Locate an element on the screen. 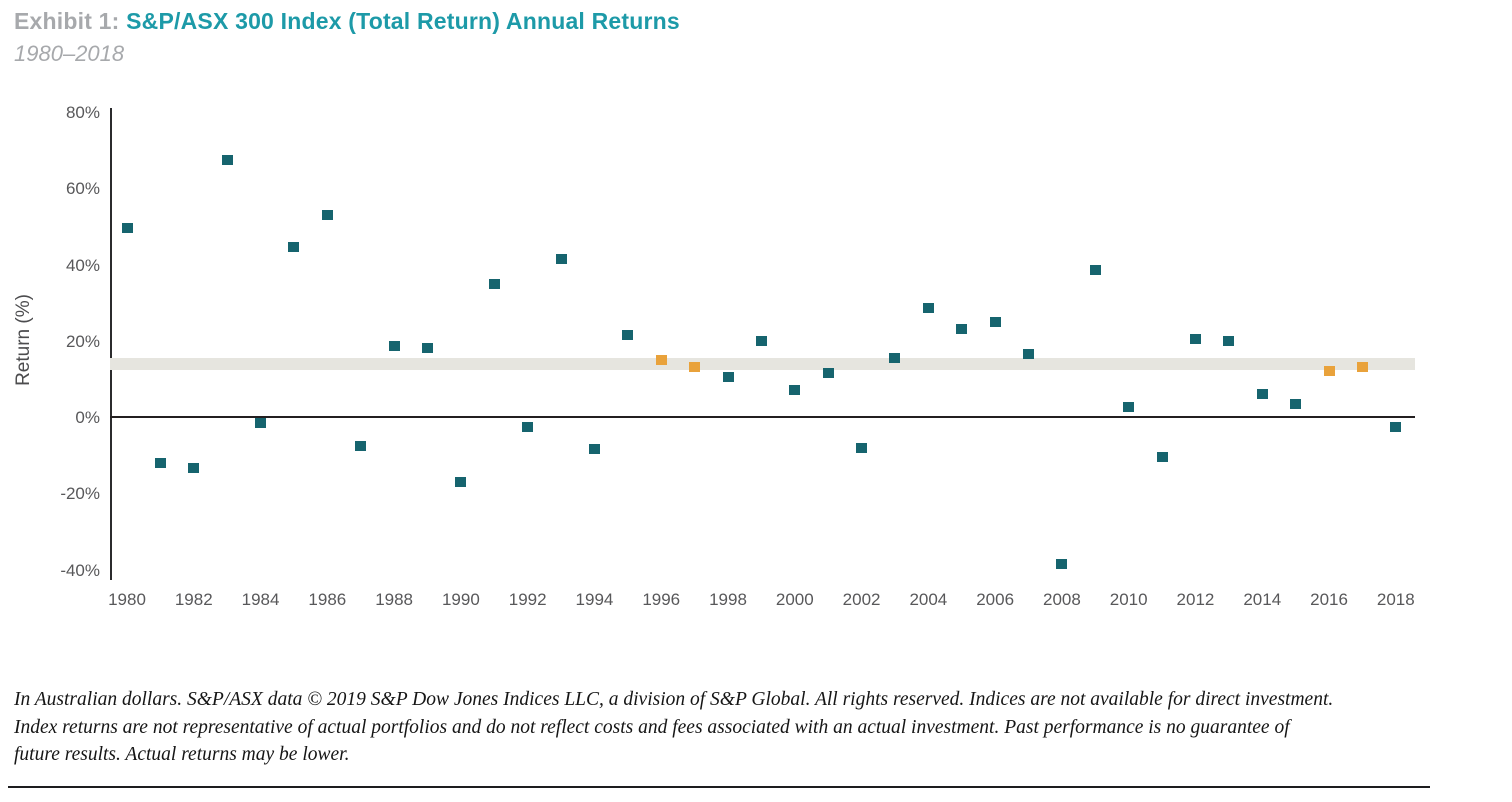 Image resolution: width=1512 pixels, height=802 pixels. data-point-2000 is located at coordinates (795, 390).